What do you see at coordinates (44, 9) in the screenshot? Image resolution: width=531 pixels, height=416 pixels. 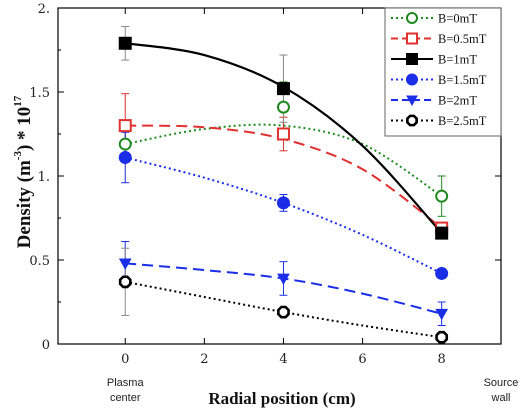 I see `y-tick-label: 2.` at bounding box center [44, 9].